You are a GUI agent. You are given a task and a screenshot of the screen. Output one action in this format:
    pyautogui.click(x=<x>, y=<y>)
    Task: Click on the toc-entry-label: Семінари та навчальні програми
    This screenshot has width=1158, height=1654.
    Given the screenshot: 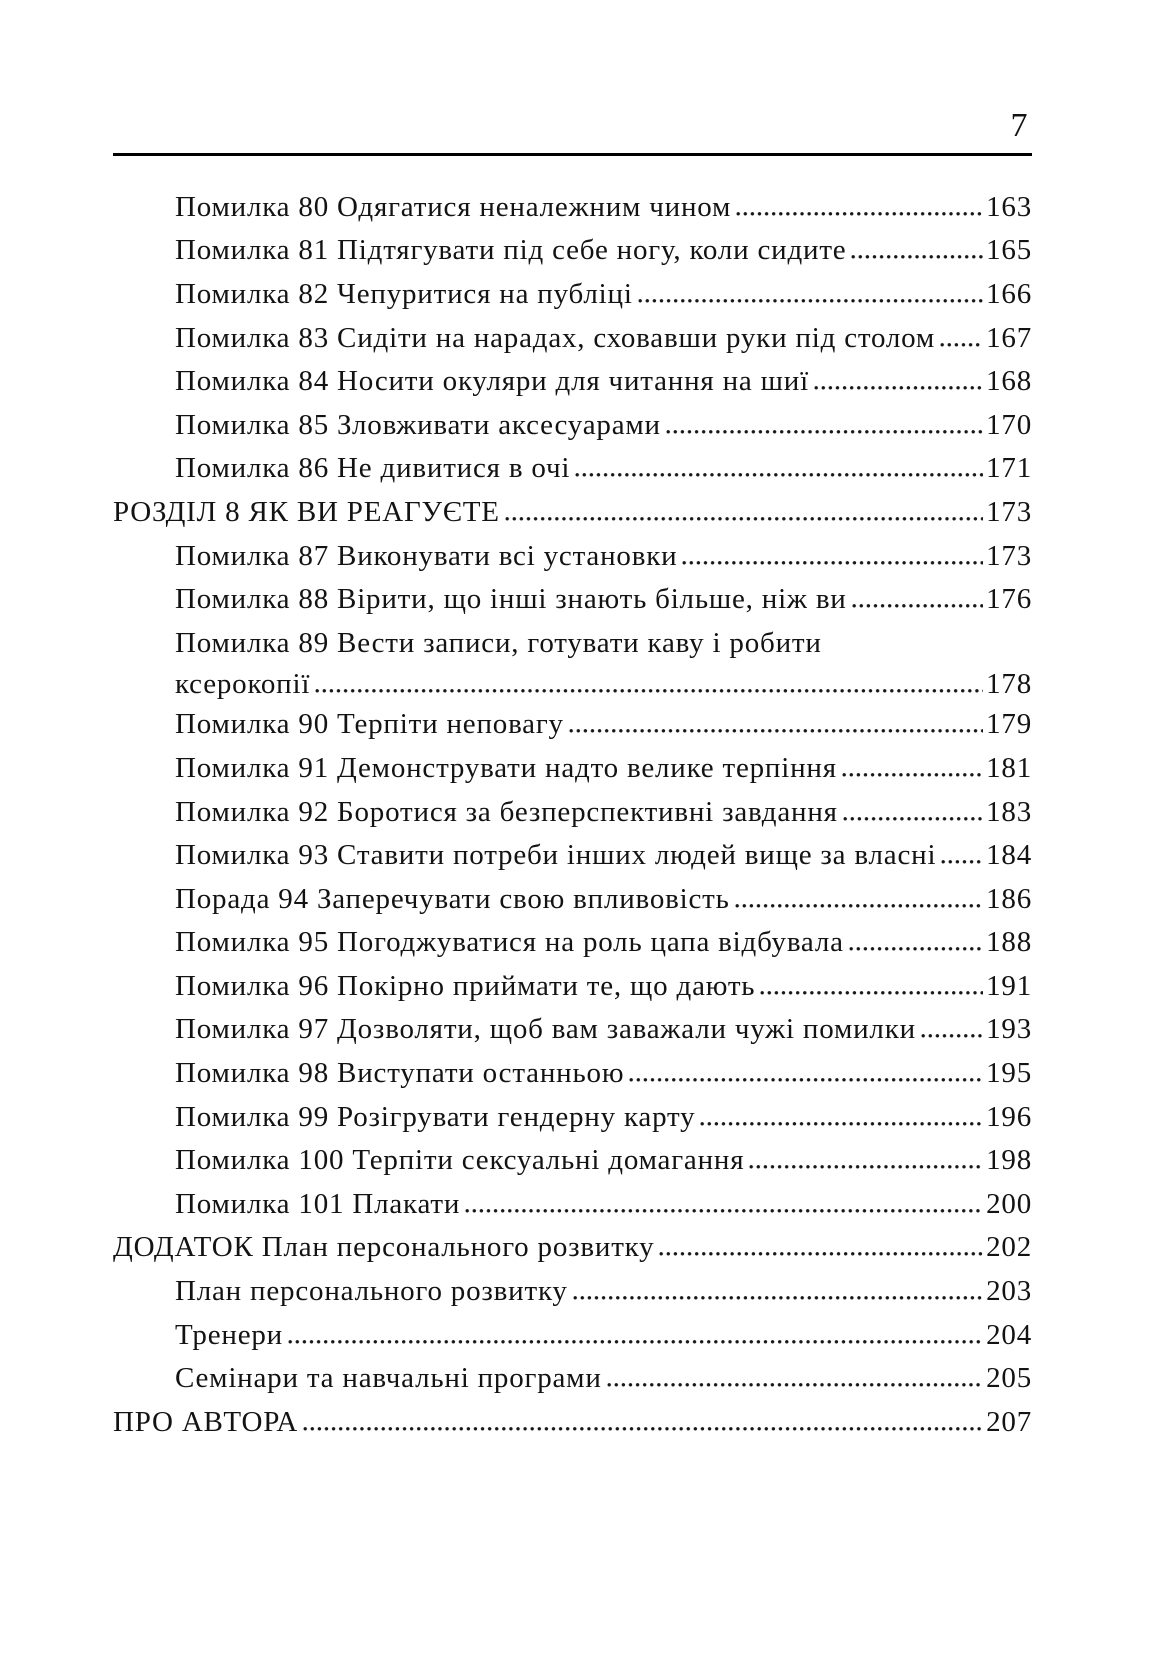 What is the action you would take?
    pyautogui.click(x=388, y=1378)
    